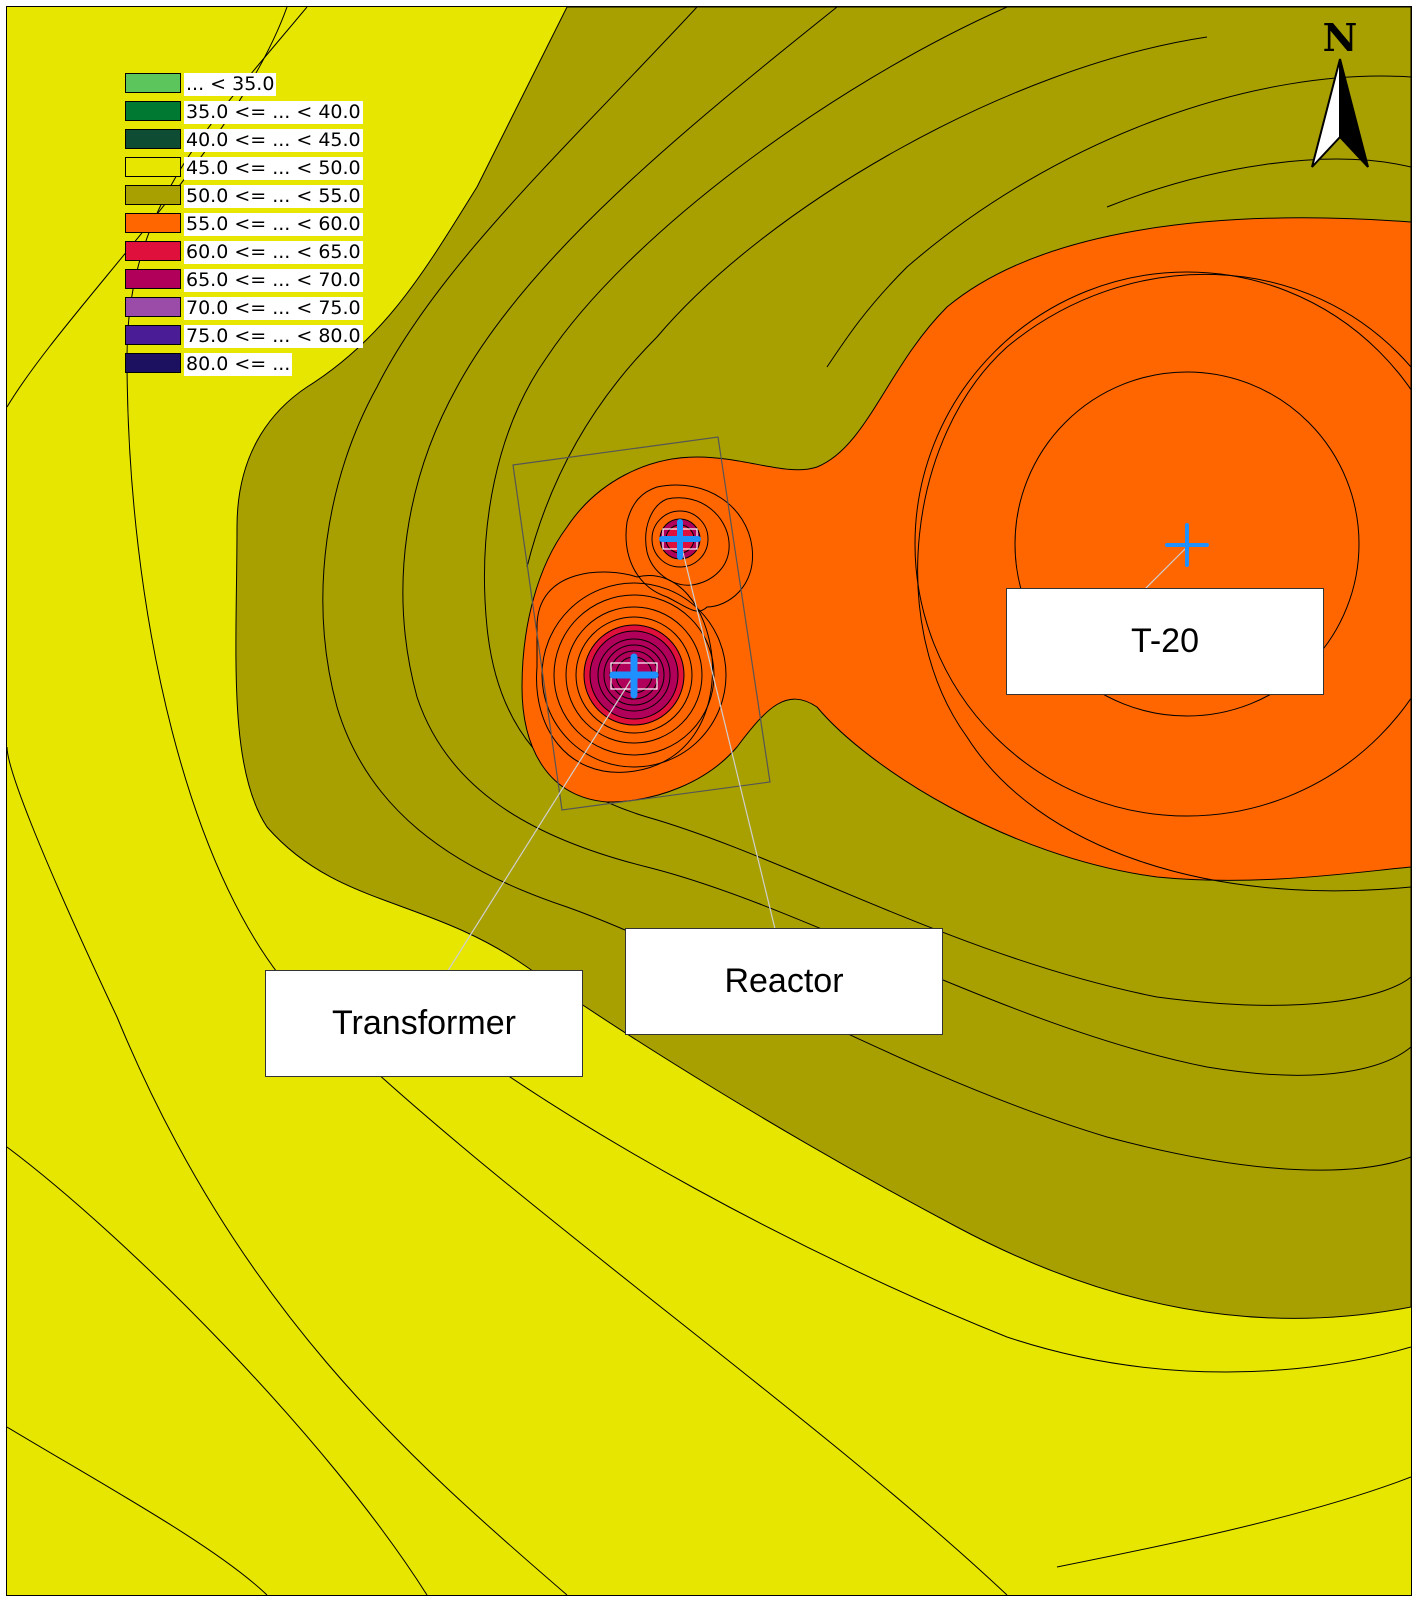 The width and height of the screenshot is (1422, 1599). I want to click on legend-item: 50.0 <= ... < 55.0, so click(241, 194).